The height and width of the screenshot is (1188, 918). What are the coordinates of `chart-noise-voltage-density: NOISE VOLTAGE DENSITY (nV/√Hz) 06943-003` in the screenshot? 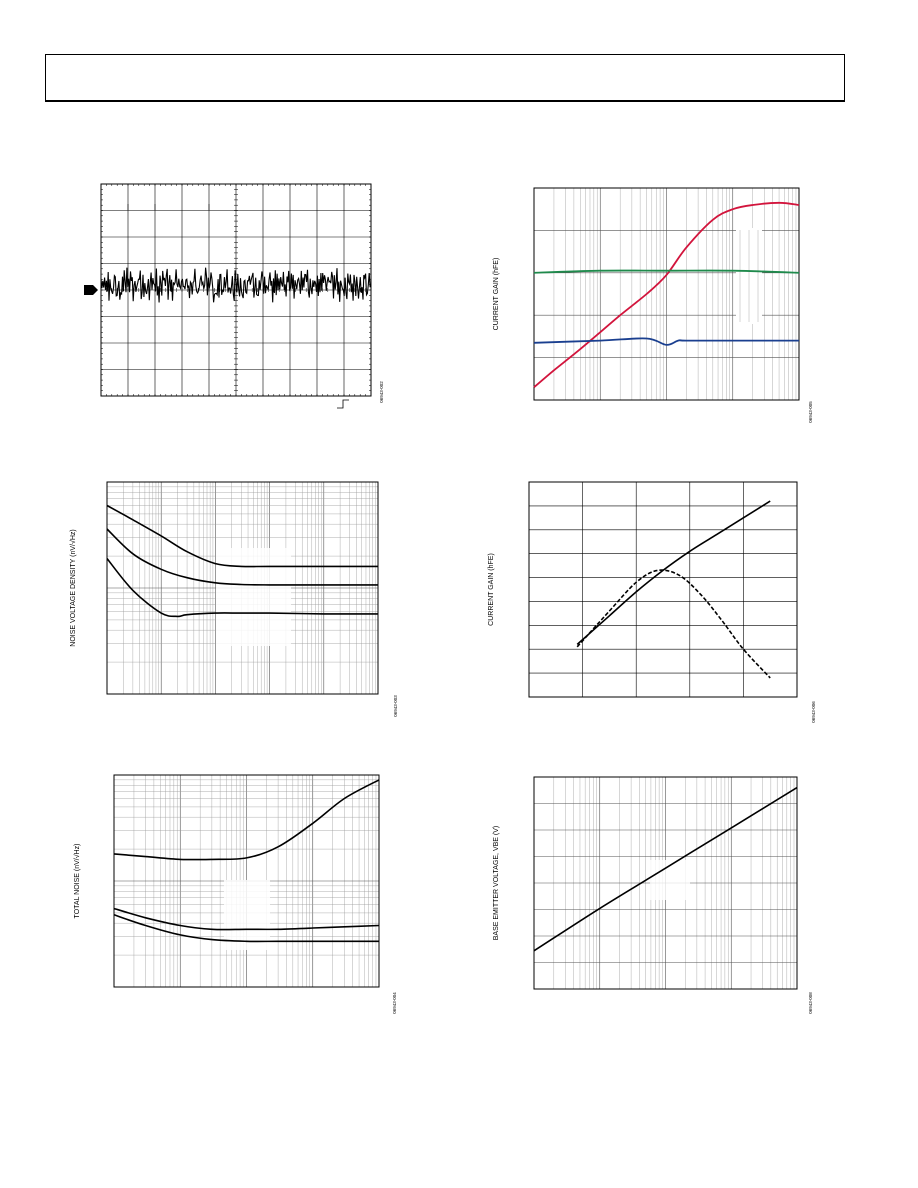 It's located at (233, 599).